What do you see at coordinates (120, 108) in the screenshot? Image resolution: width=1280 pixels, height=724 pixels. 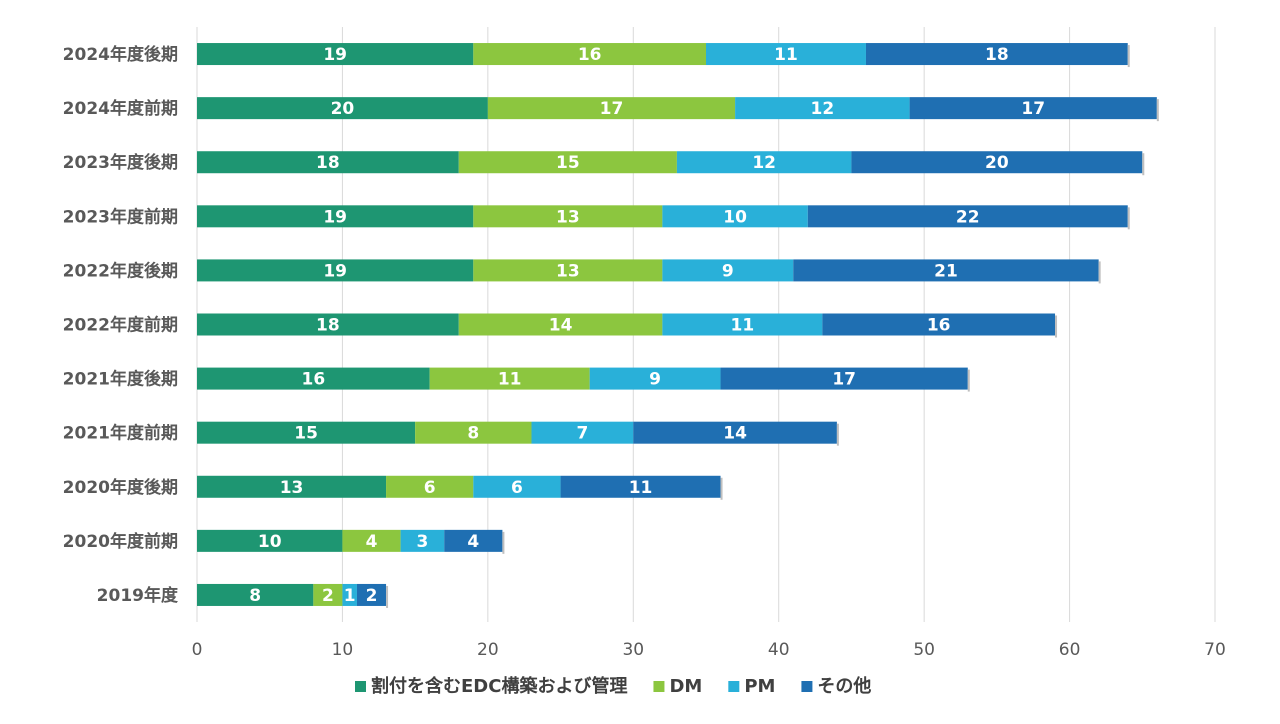 I see `category-label: 2024年度前期` at bounding box center [120, 108].